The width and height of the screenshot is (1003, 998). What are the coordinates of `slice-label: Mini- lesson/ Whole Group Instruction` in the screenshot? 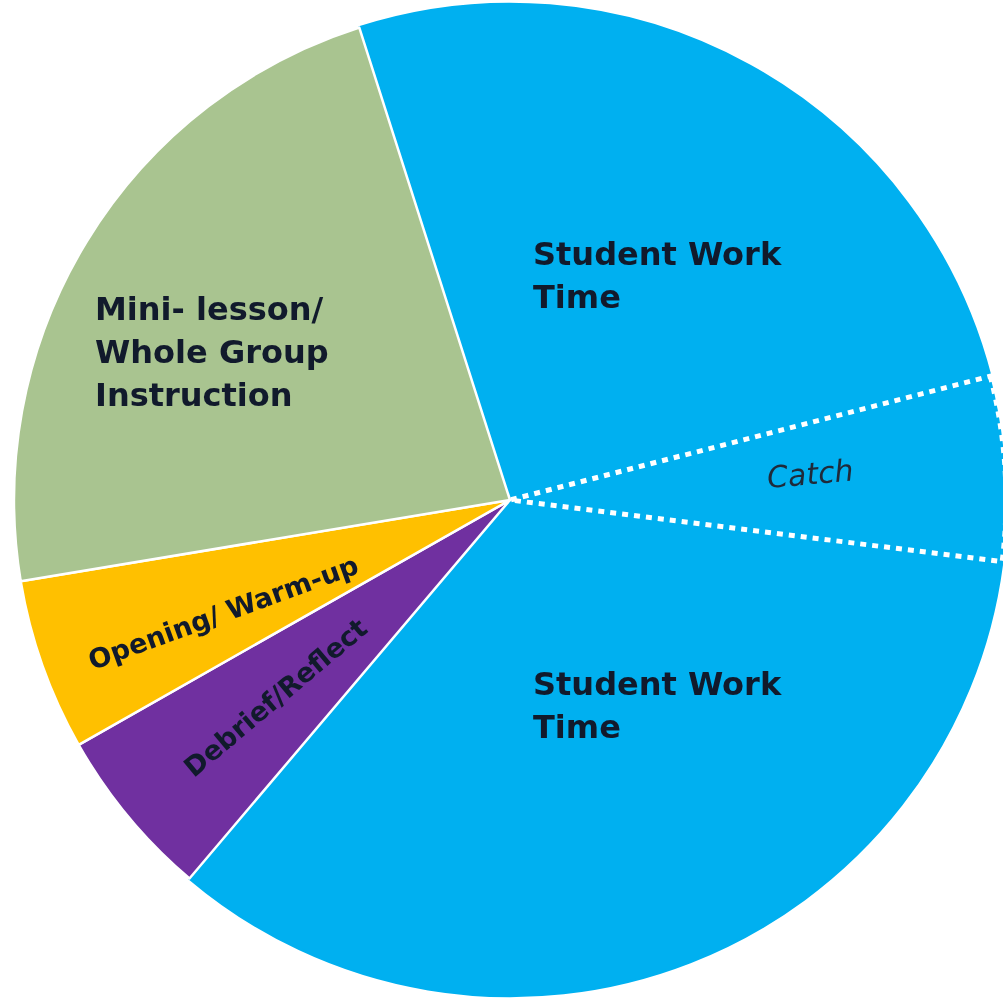 It's located at (212, 352).